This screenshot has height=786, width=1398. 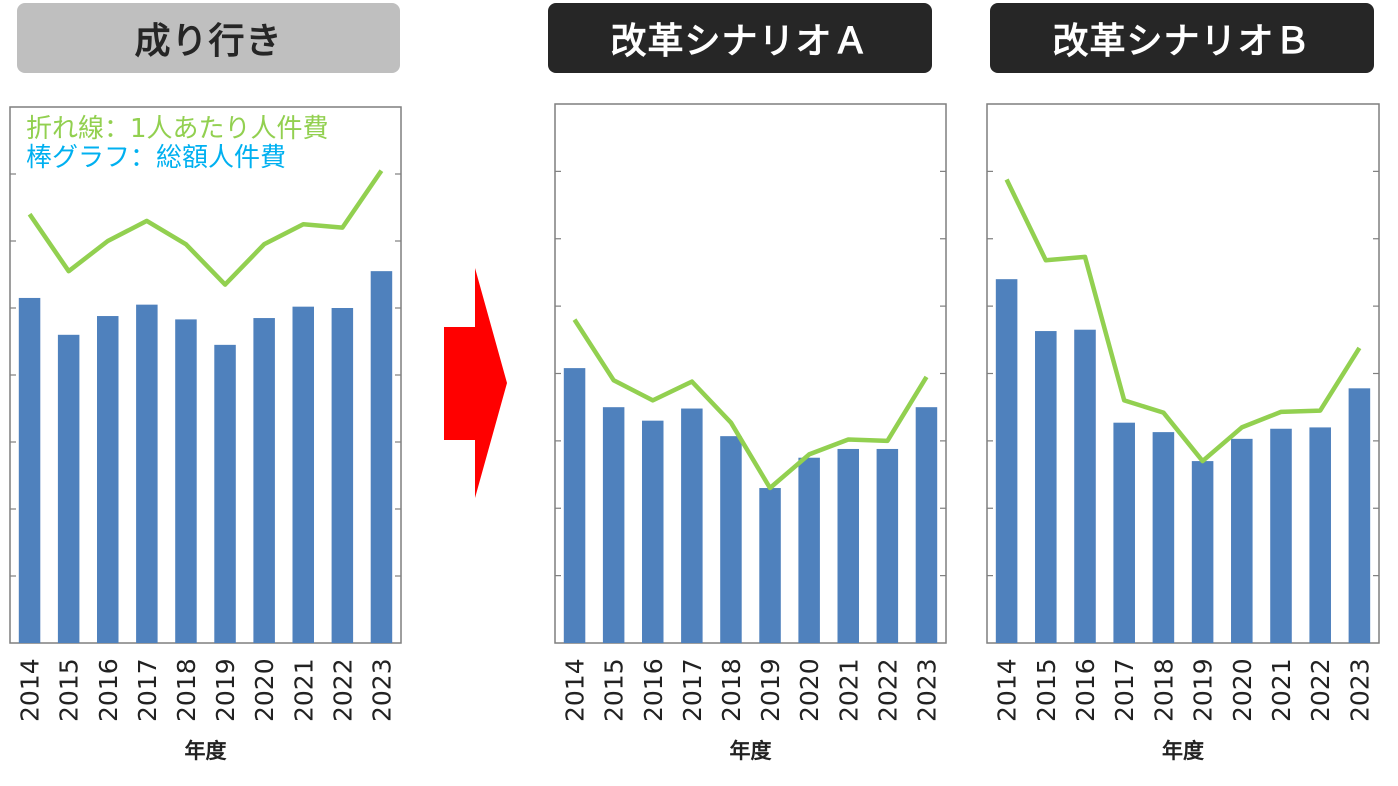 I want to click on chart-2-xtick-label: 2019, so click(x=1203, y=690).